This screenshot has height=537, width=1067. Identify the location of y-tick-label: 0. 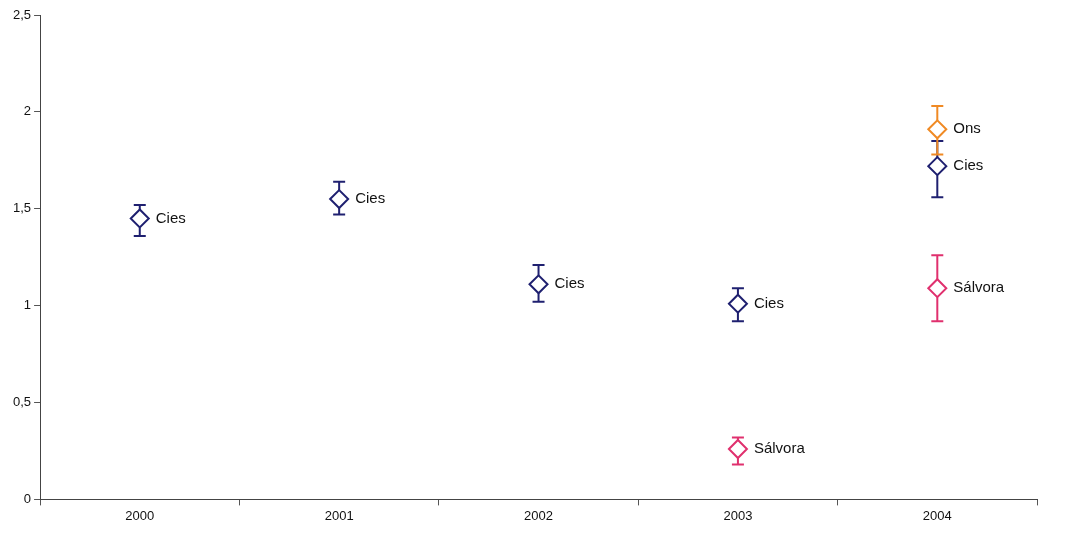
(27, 498).